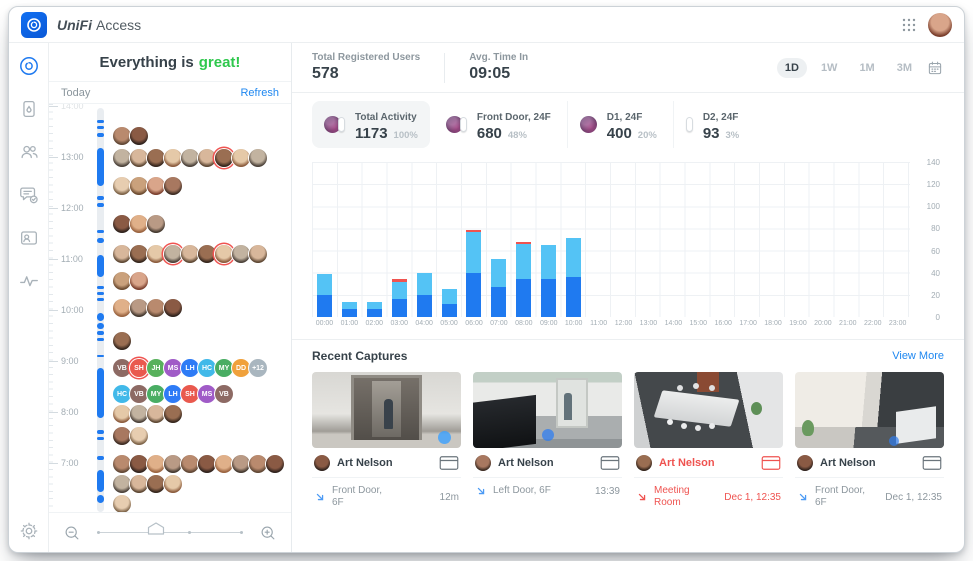 Image resolution: width=973 pixels, height=561 pixels. I want to click on timeline-avatar-row, so click(147, 484).